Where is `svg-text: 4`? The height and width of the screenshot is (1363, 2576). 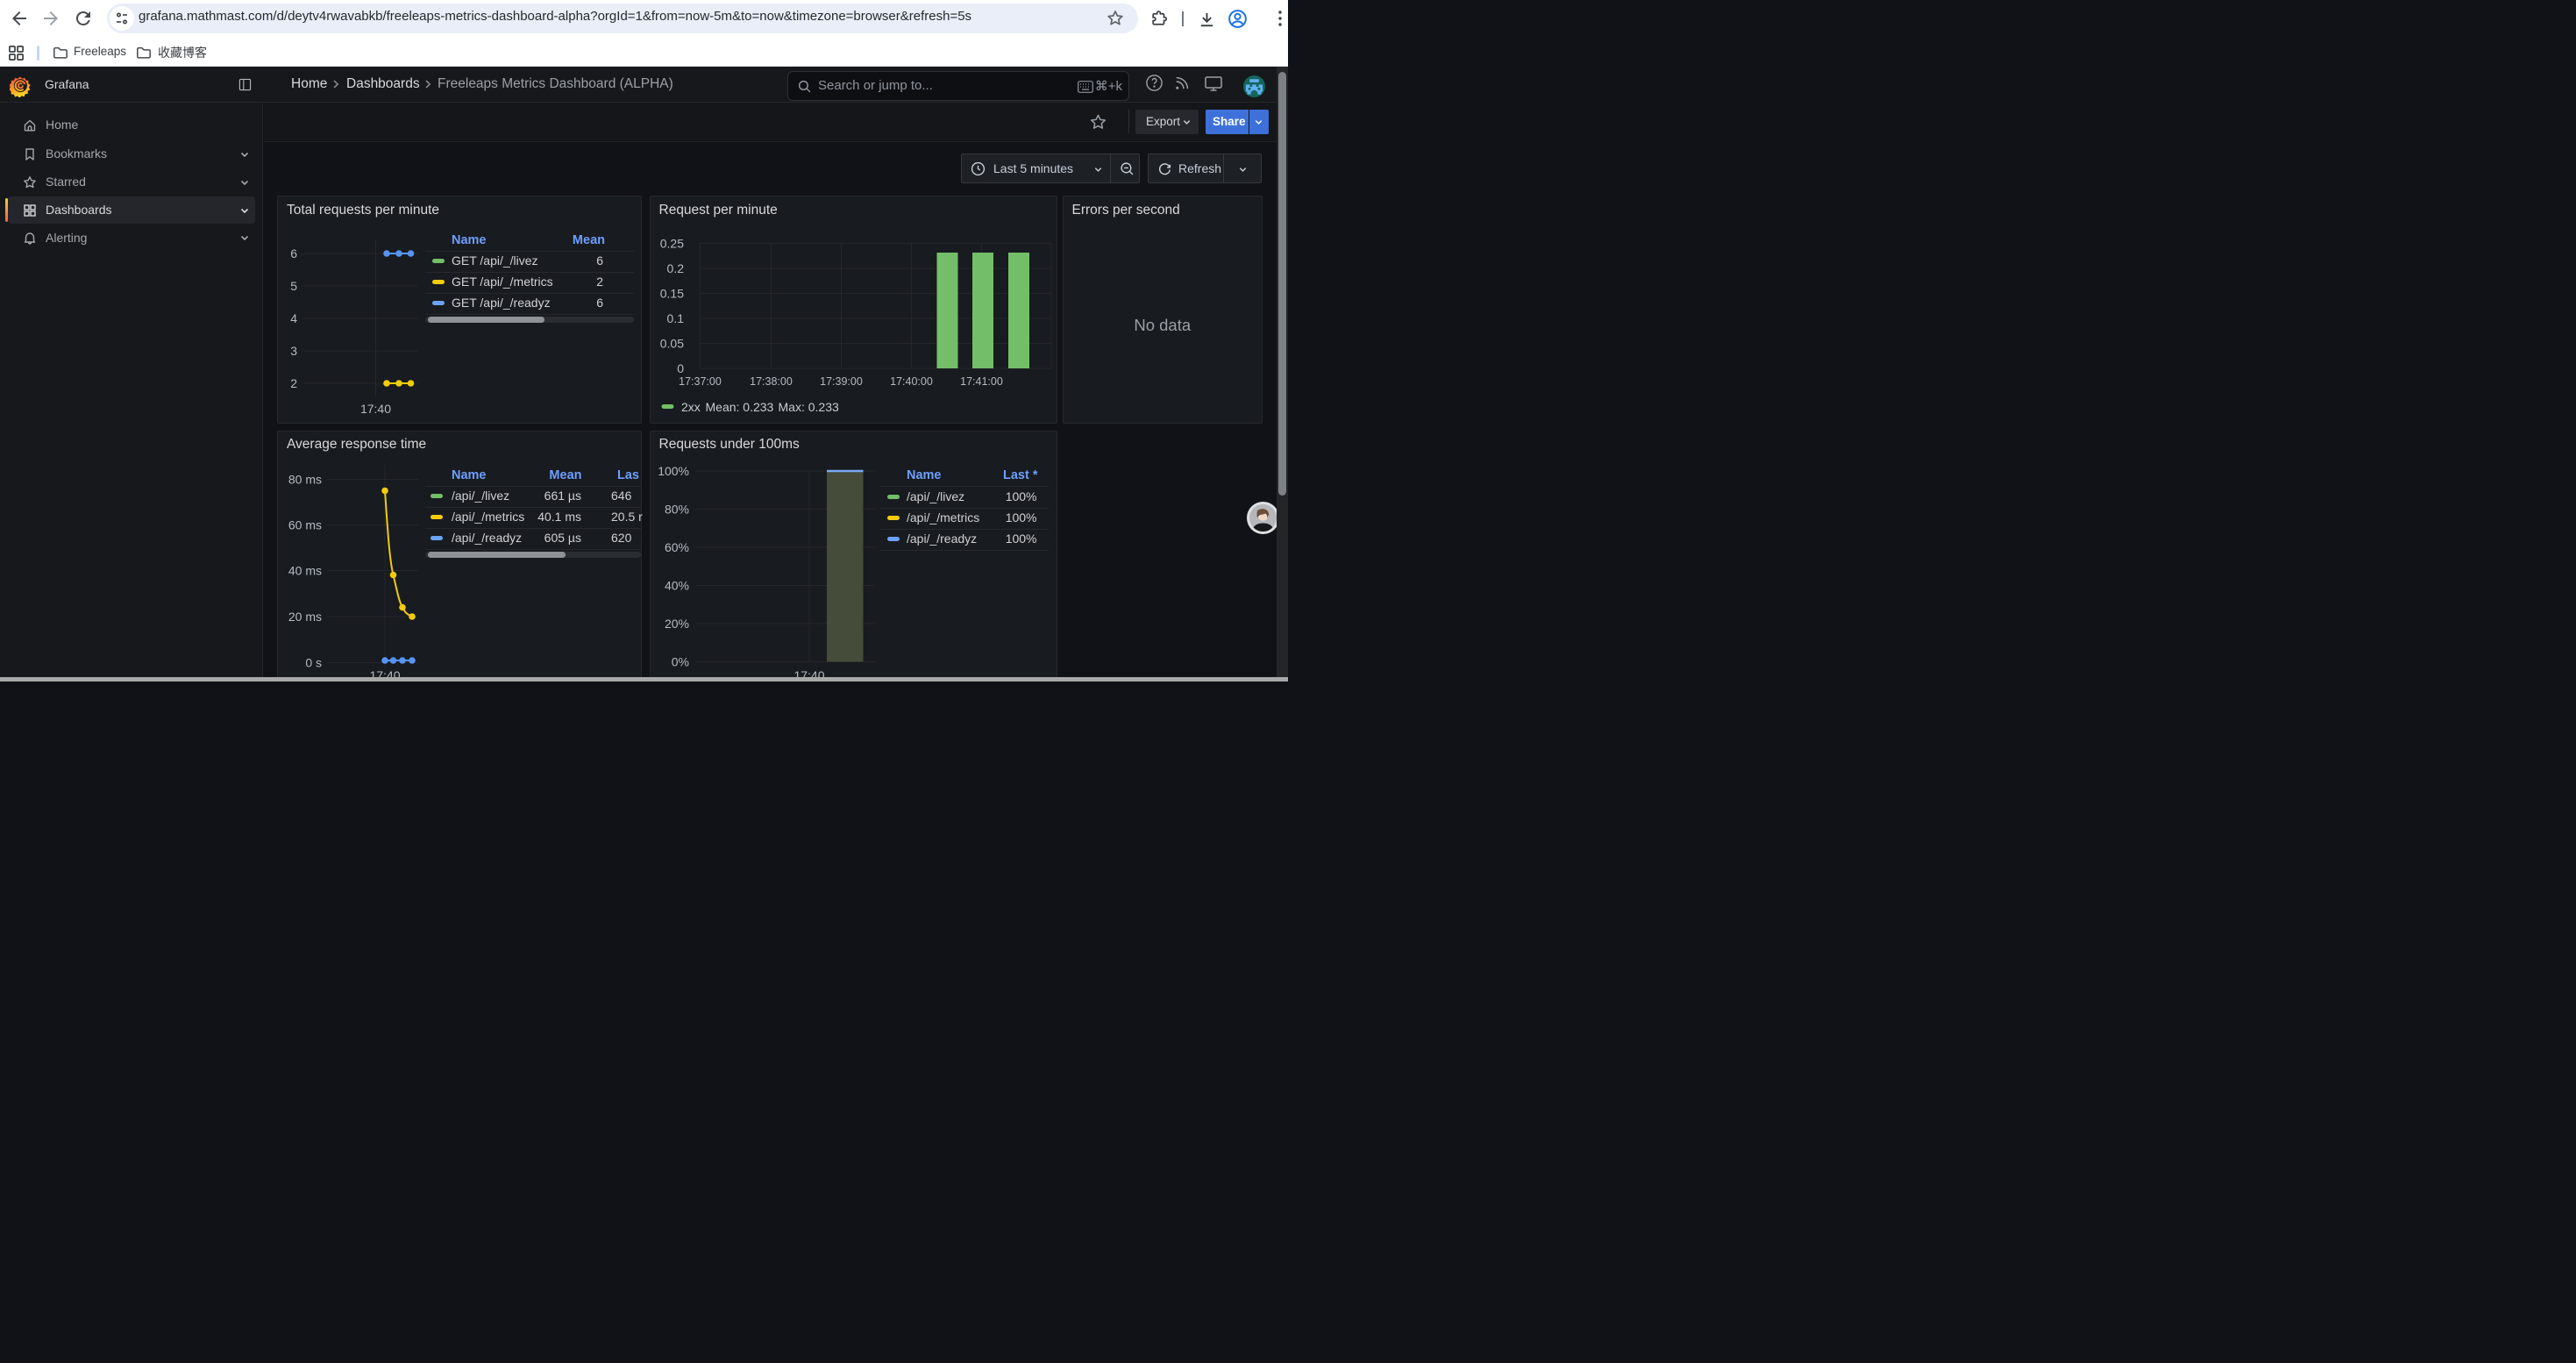 svg-text: 4 is located at coordinates (293, 318).